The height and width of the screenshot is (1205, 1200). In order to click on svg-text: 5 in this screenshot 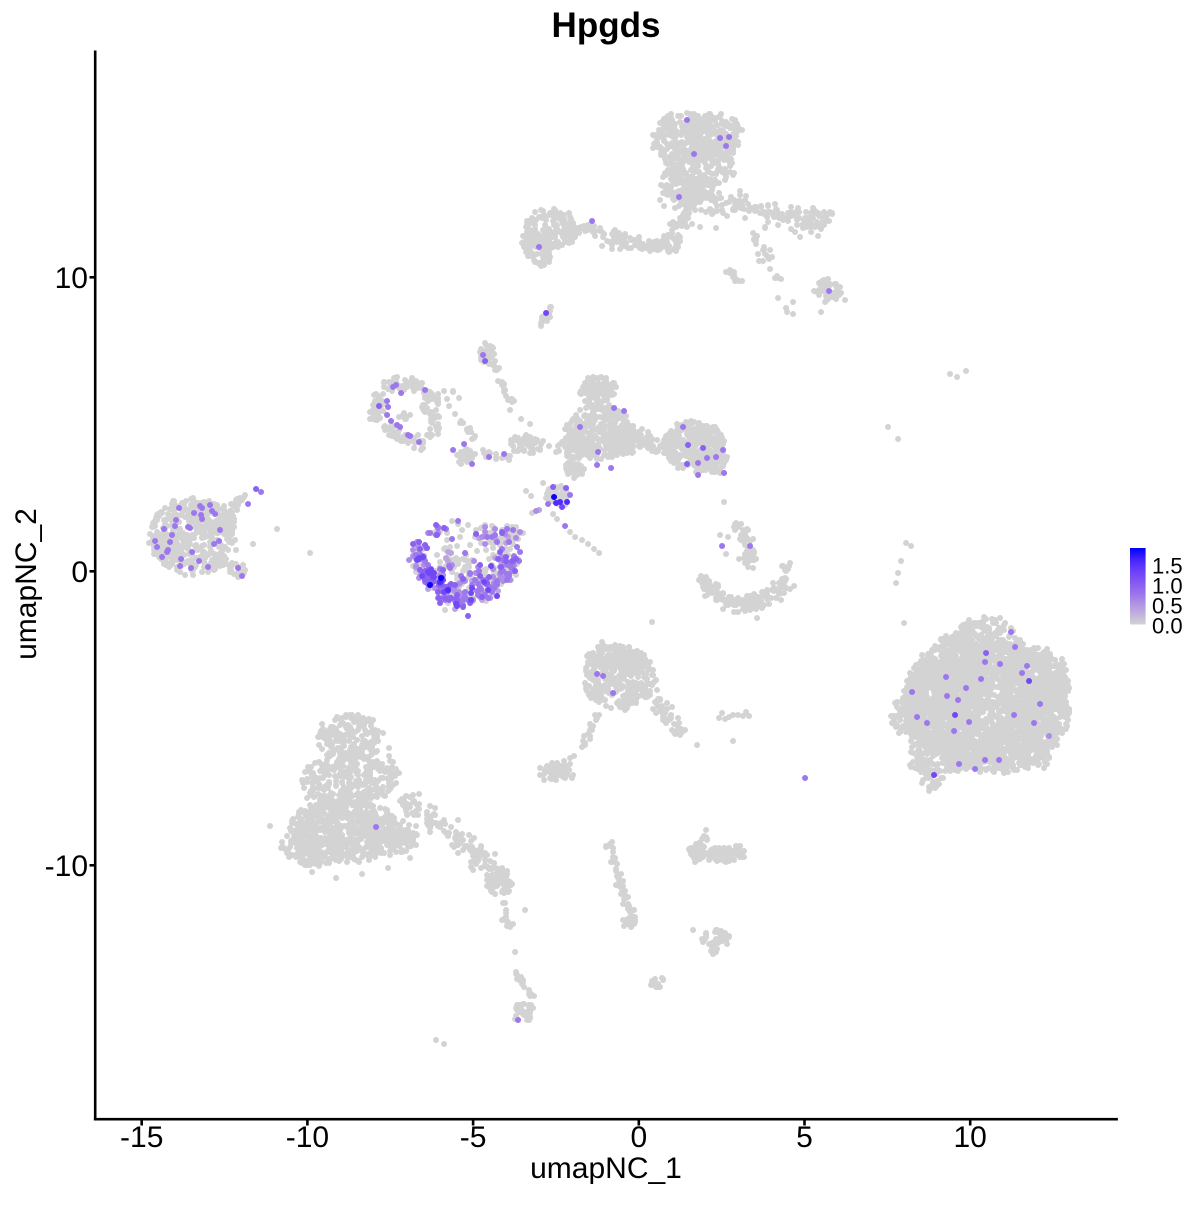, I will do `click(804, 1137)`.